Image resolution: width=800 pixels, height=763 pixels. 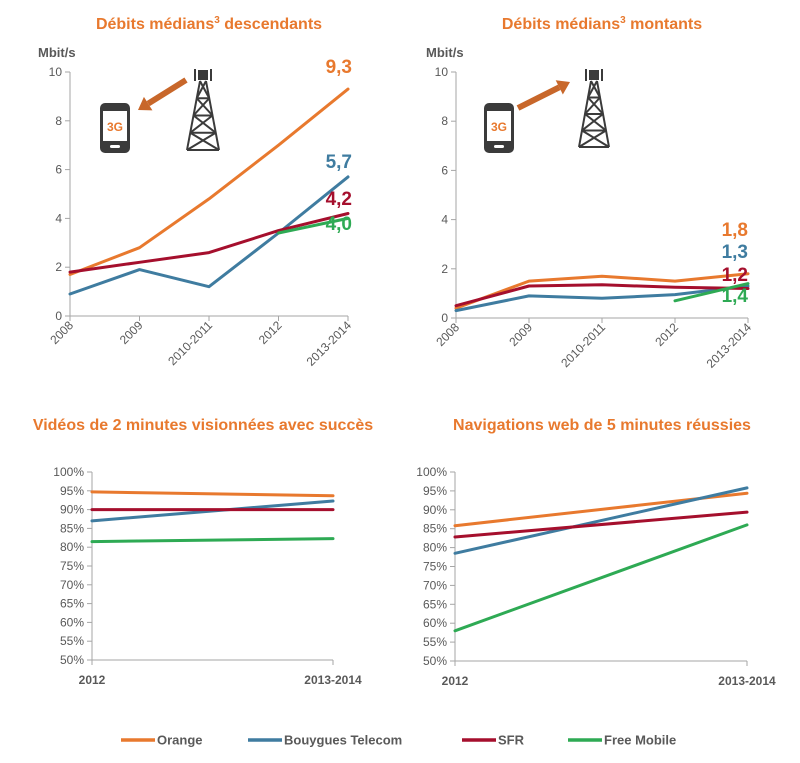 I want to click on downlink-arrow-icon, so click(x=163, y=94).